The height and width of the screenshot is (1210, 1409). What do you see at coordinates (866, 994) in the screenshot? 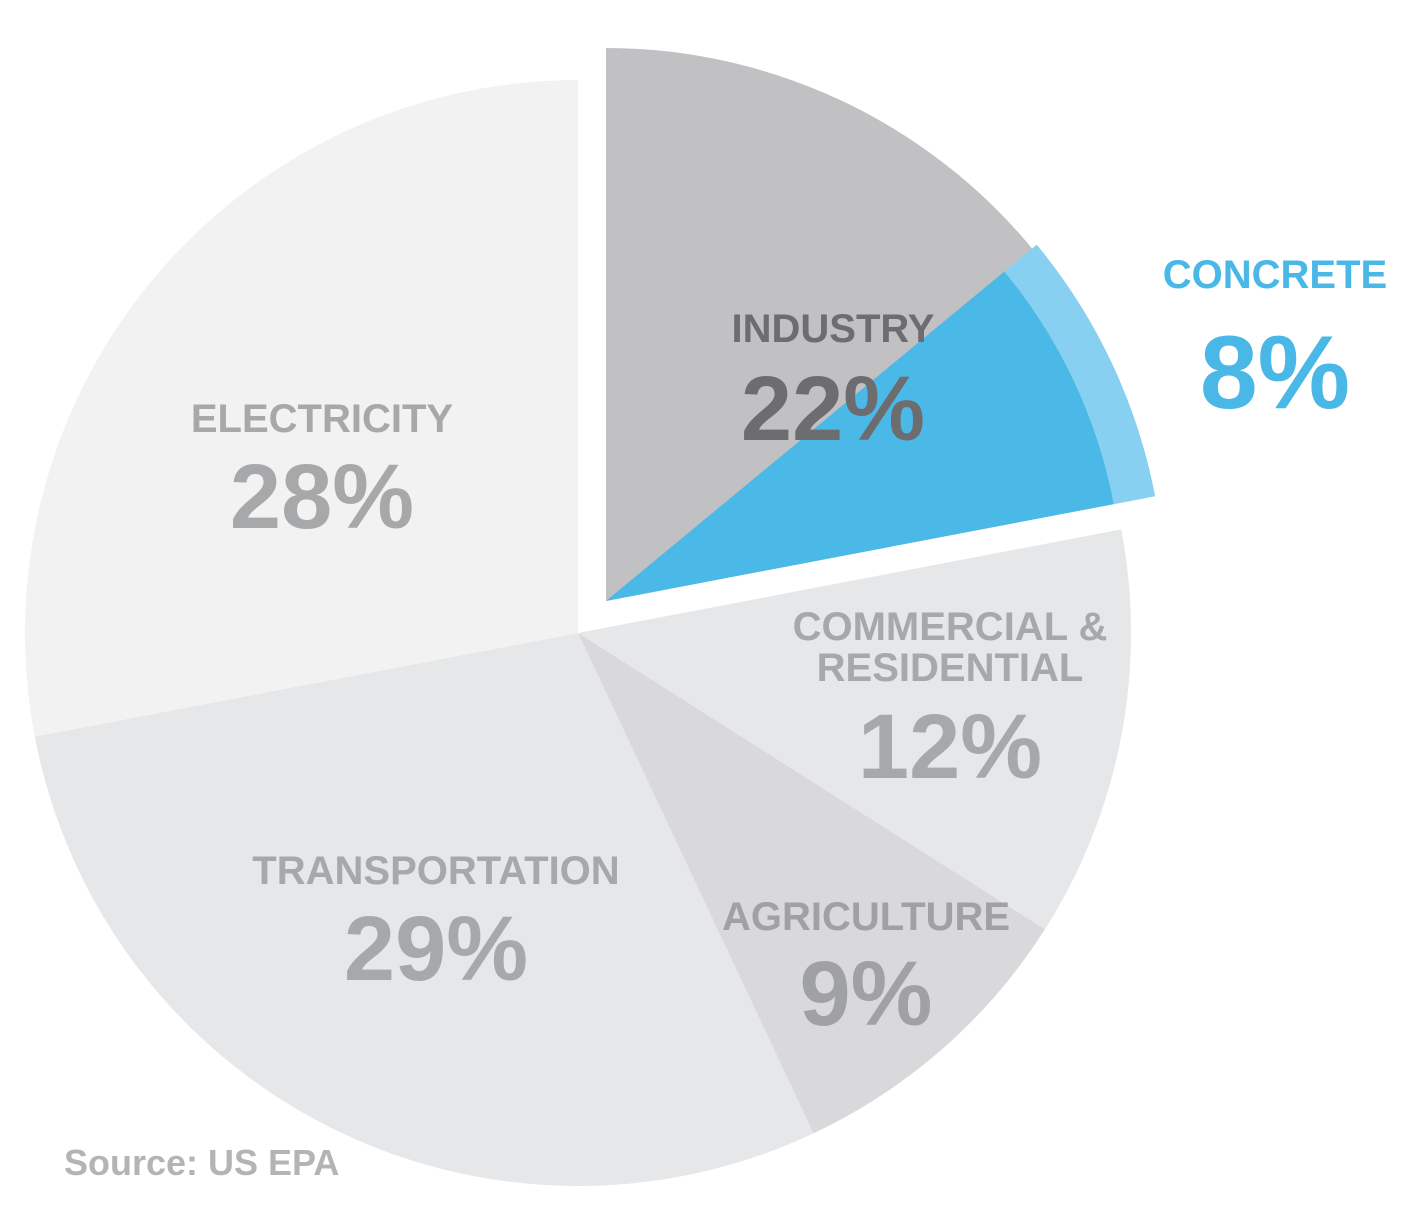
I see `slice-value-agriculture: 9%` at bounding box center [866, 994].